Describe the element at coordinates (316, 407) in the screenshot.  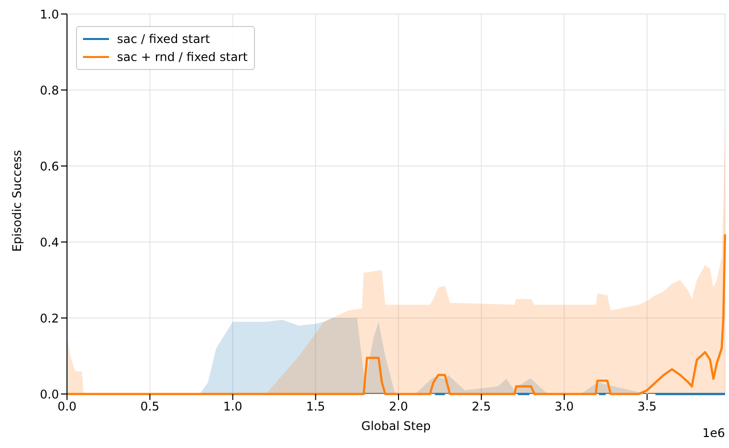
I see `x-tick-label: 1.5` at that location.